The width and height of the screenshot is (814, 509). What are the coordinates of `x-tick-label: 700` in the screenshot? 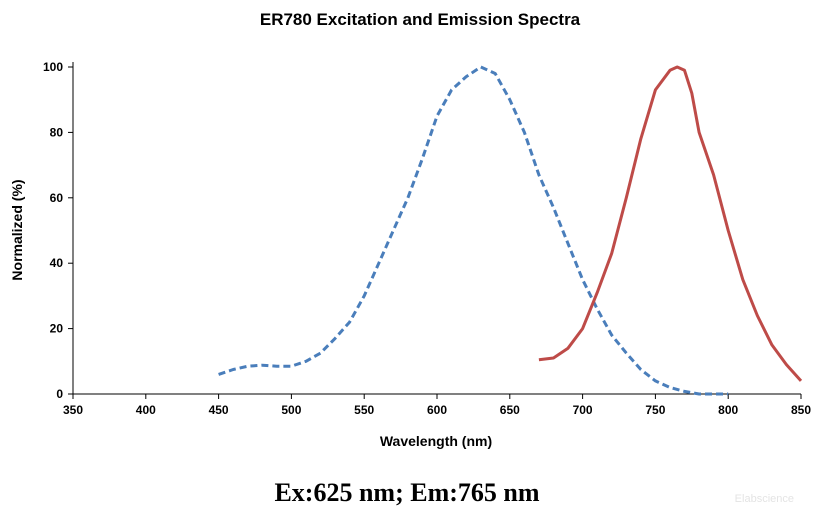 It's located at (583, 410).